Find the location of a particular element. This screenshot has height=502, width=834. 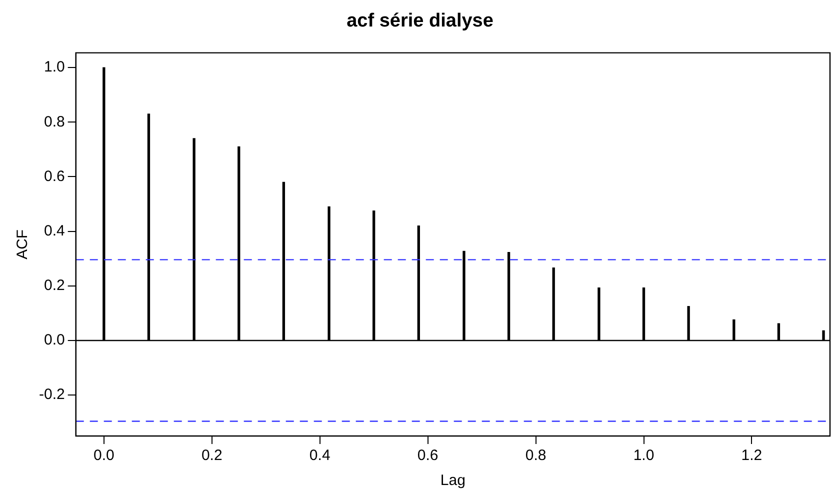

x-tick-label: 0.2 is located at coordinates (211, 455).